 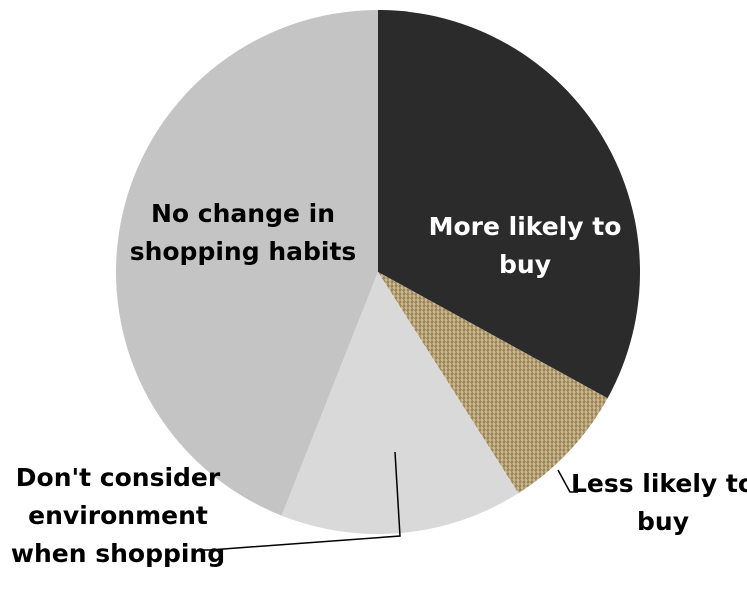 What do you see at coordinates (243, 232) in the screenshot?
I see `slice-label-4: No change in shopping habits` at bounding box center [243, 232].